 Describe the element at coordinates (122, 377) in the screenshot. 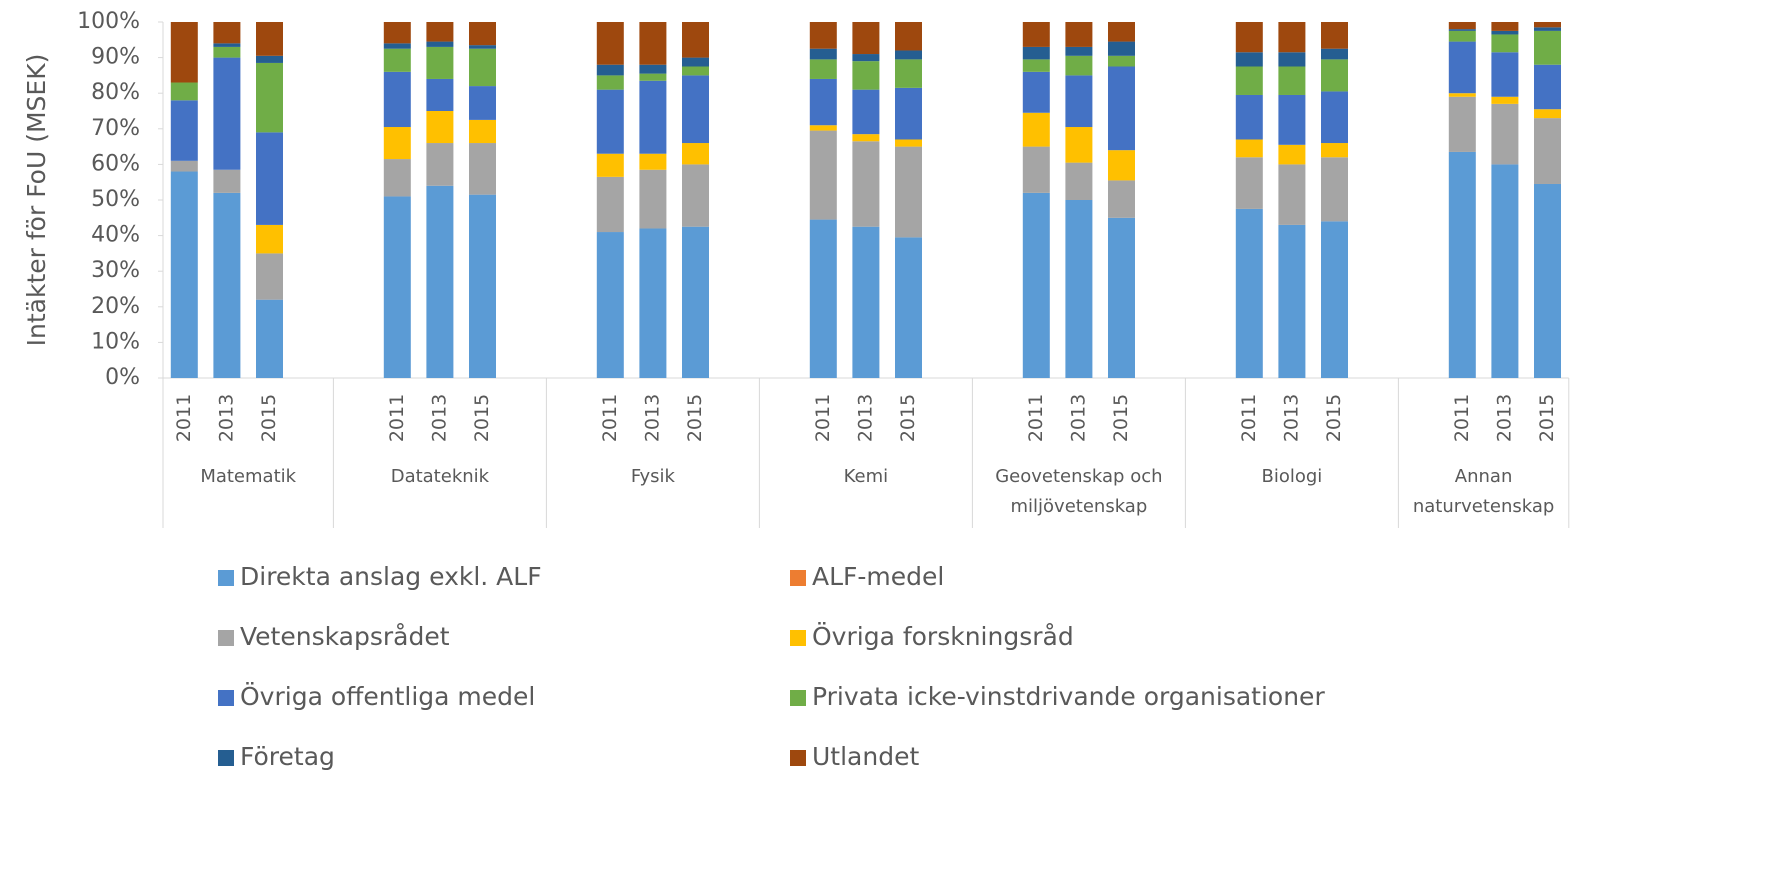

I see `y-tick-label: 0%` at that location.